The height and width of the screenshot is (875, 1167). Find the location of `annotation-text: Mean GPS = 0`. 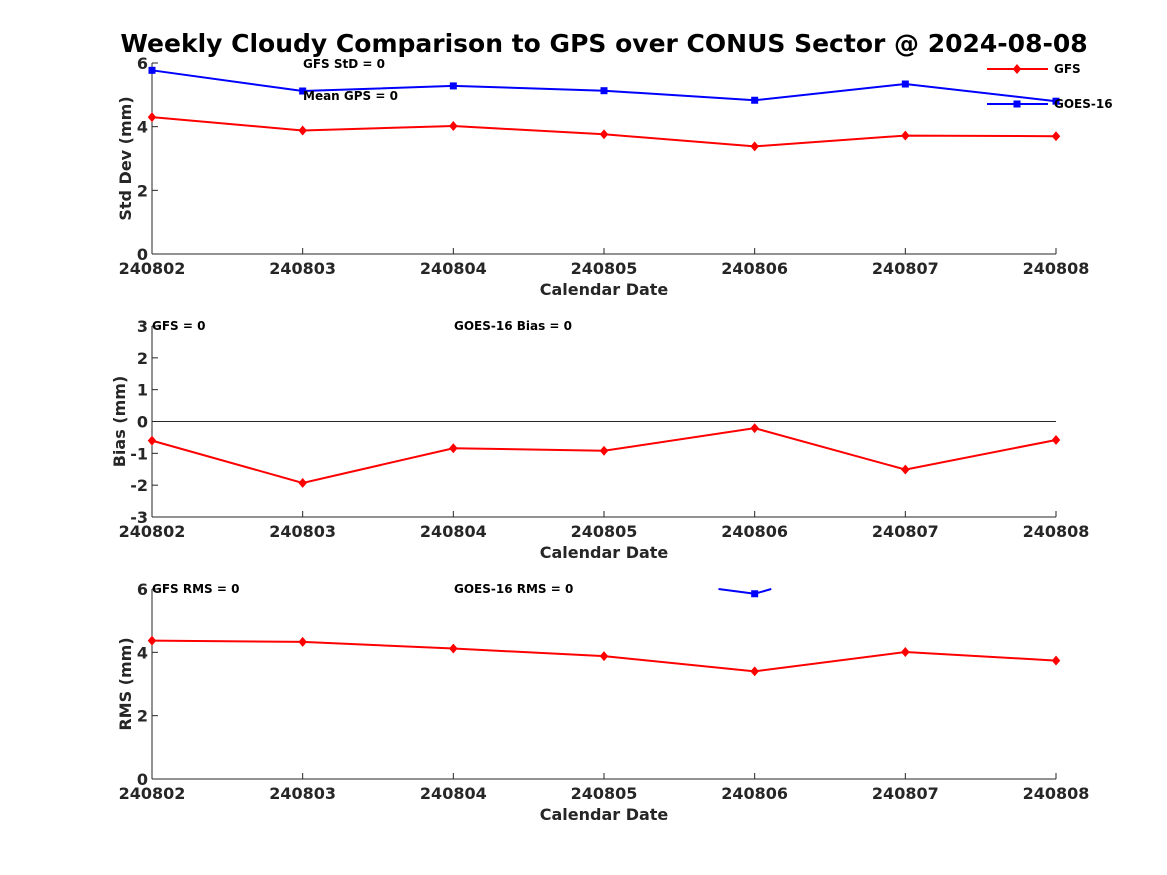

annotation-text: Mean GPS = 0 is located at coordinates (350, 96).